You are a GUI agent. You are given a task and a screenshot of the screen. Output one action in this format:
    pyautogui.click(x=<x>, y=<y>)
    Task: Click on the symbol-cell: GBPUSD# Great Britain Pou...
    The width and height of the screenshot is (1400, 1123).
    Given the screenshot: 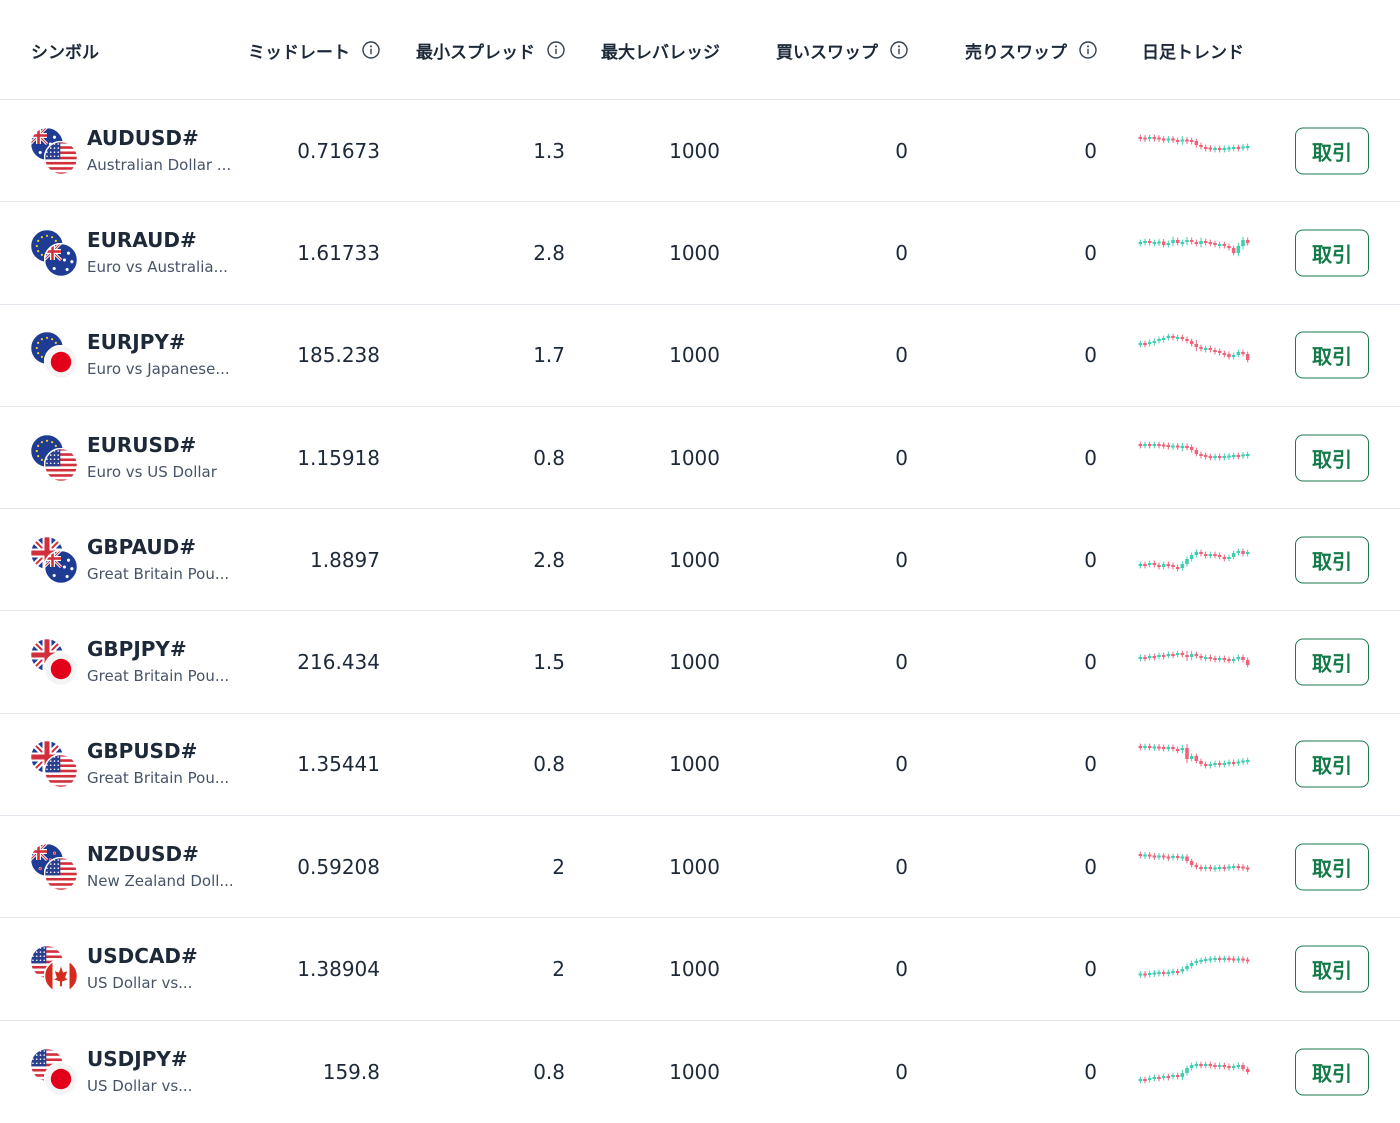 What is the action you would take?
    pyautogui.click(x=162, y=764)
    